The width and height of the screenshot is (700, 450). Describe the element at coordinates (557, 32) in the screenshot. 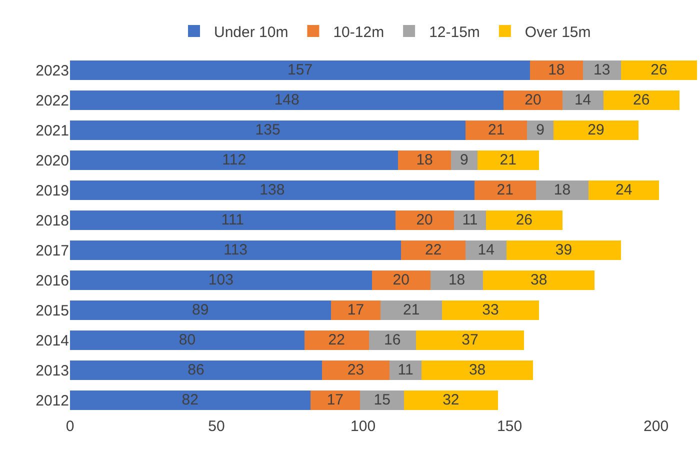

I see `legend-label: Over 15m` at that location.